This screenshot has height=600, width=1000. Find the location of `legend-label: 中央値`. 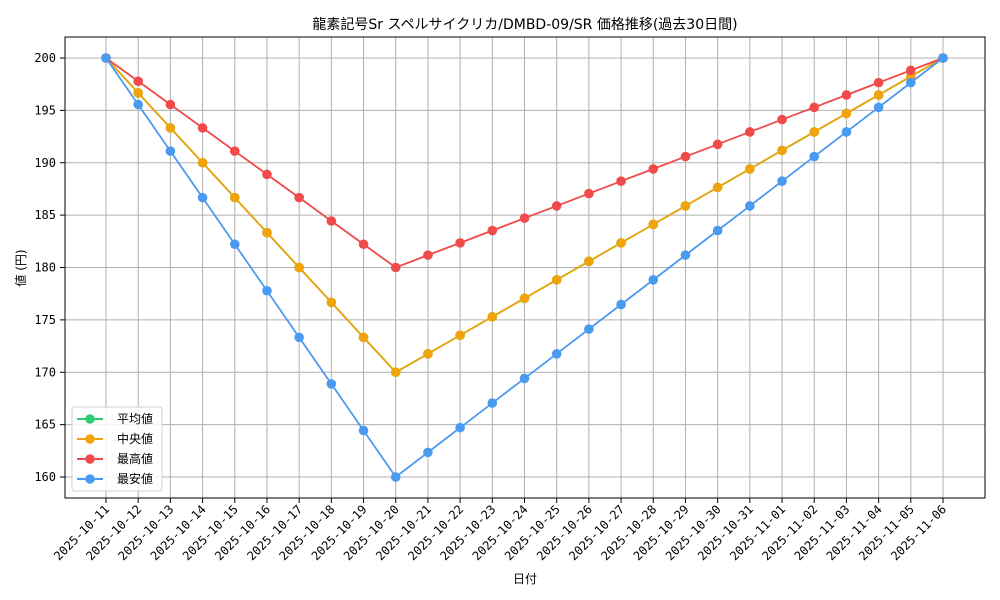

legend-label: 中央値 is located at coordinates (135, 438).